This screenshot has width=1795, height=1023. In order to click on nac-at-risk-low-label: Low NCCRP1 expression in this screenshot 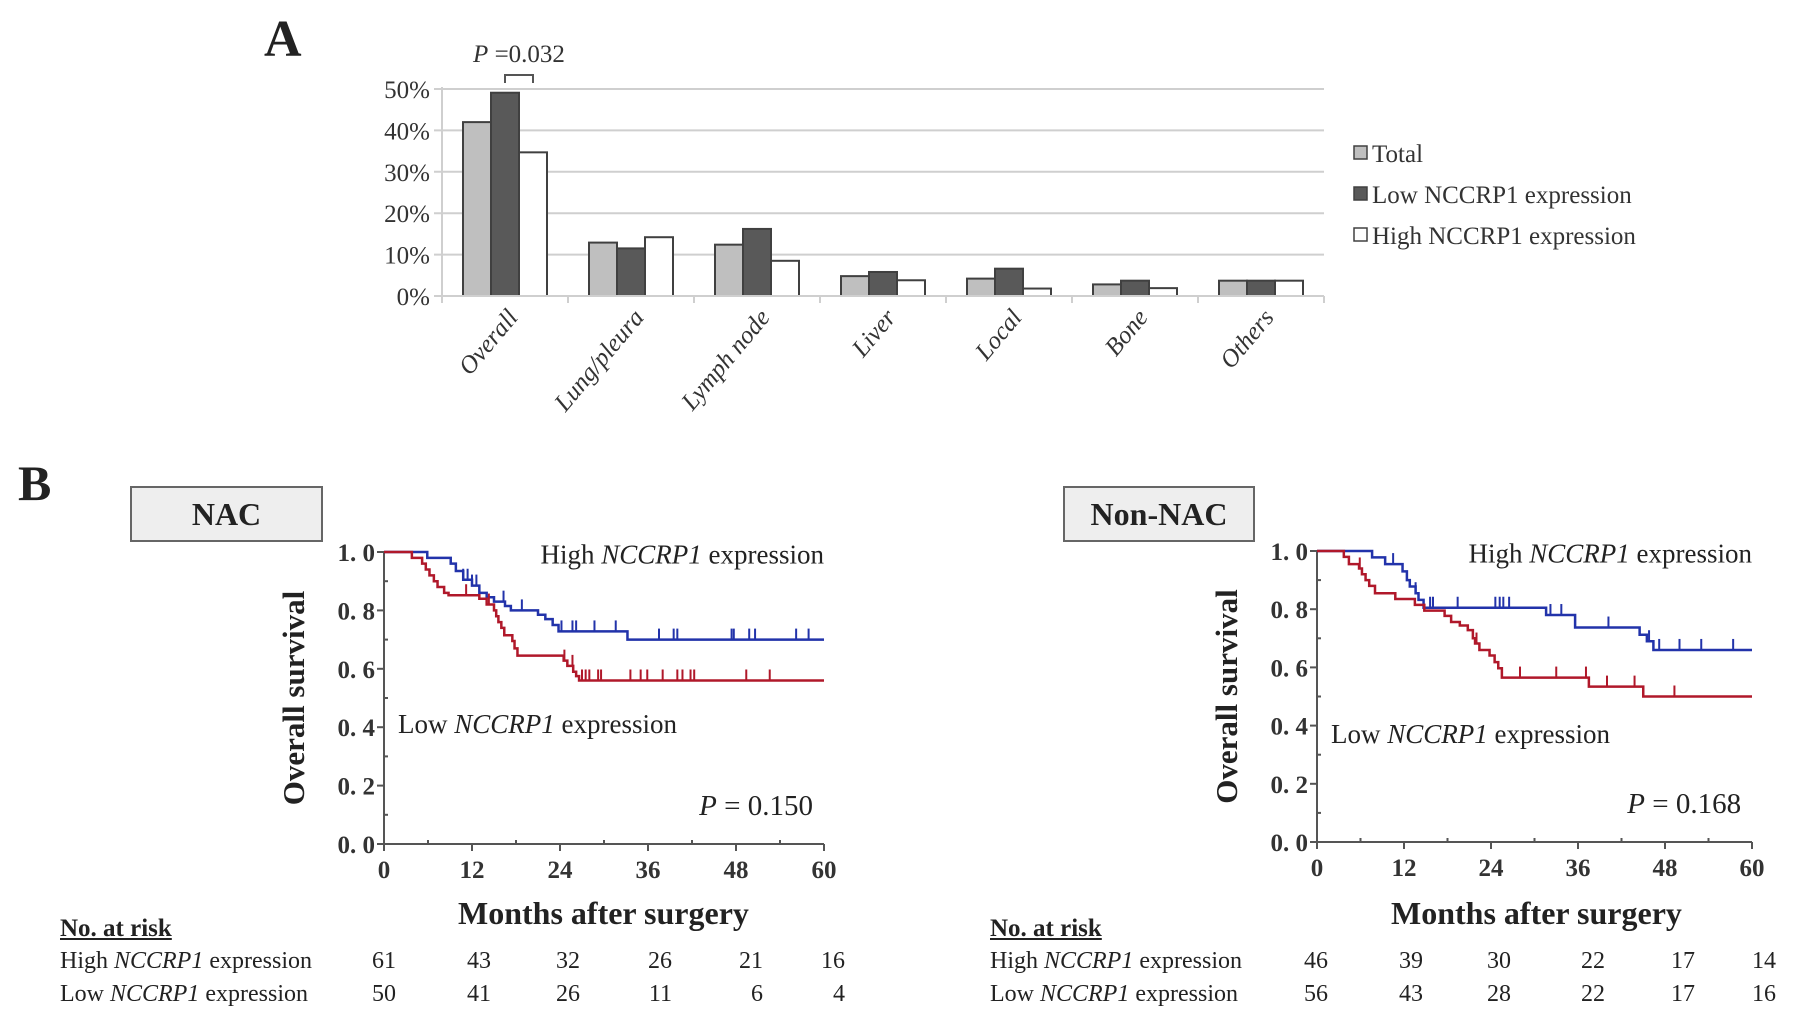, I will do `click(184, 994)`.